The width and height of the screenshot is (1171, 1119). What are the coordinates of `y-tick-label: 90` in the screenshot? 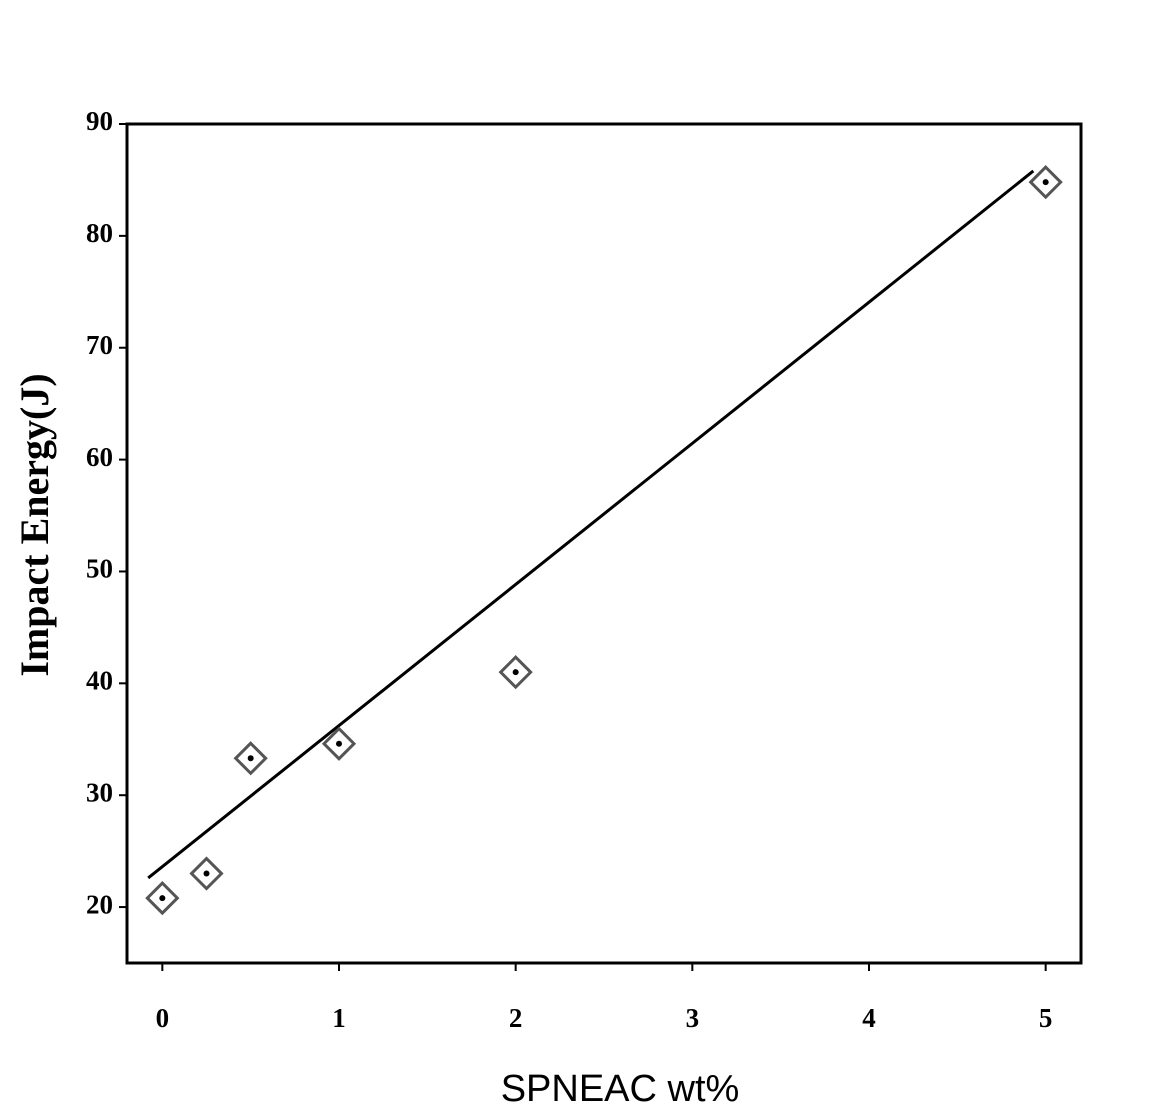 It's located at (99, 121).